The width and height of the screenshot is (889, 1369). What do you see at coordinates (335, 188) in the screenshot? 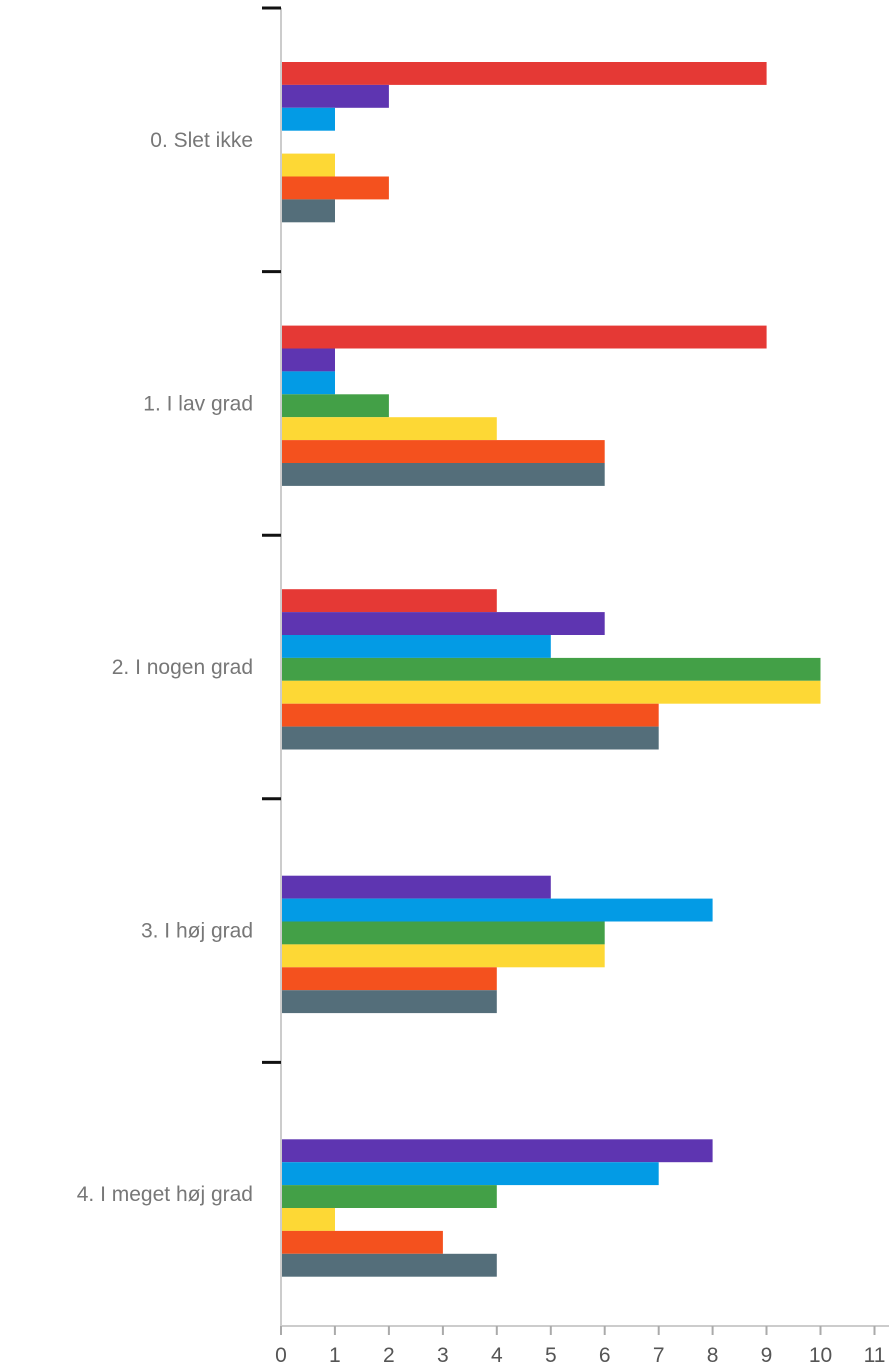
I see `bar-series6-cat0` at bounding box center [335, 188].